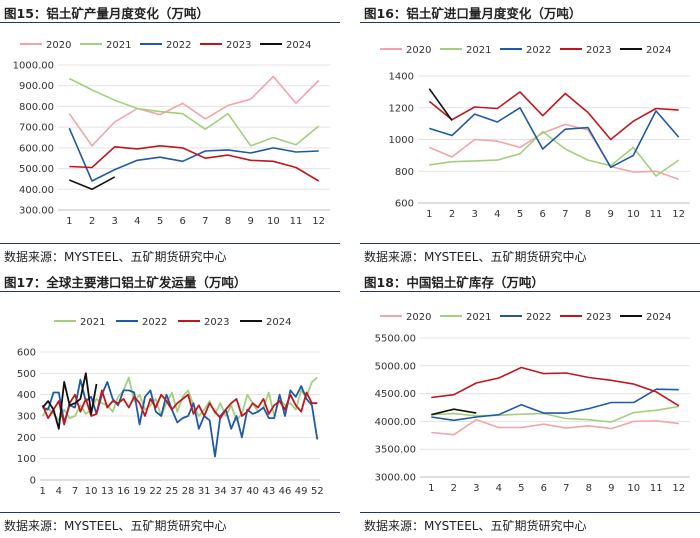 The width and height of the screenshot is (700, 538). I want to click on x-tick-label: 22, so click(155, 491).